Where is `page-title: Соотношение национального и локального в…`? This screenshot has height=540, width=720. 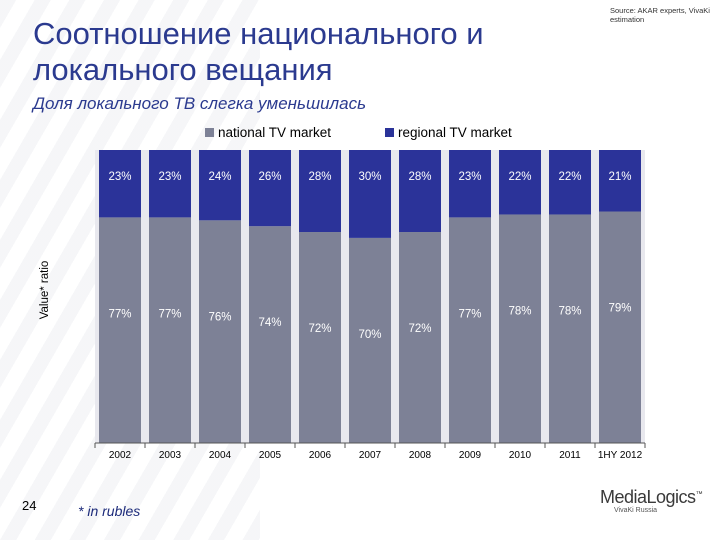
page-title: Соотношение национального и локального в… is located at coordinates (258, 51).